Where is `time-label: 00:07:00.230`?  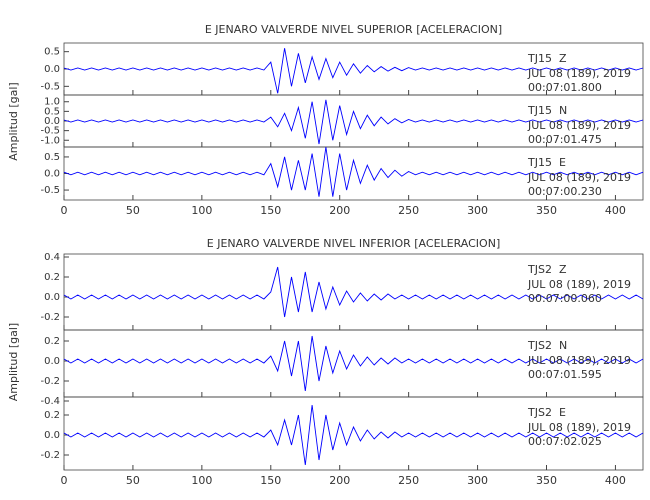 time-label: 00:07:00.230 is located at coordinates (565, 191).